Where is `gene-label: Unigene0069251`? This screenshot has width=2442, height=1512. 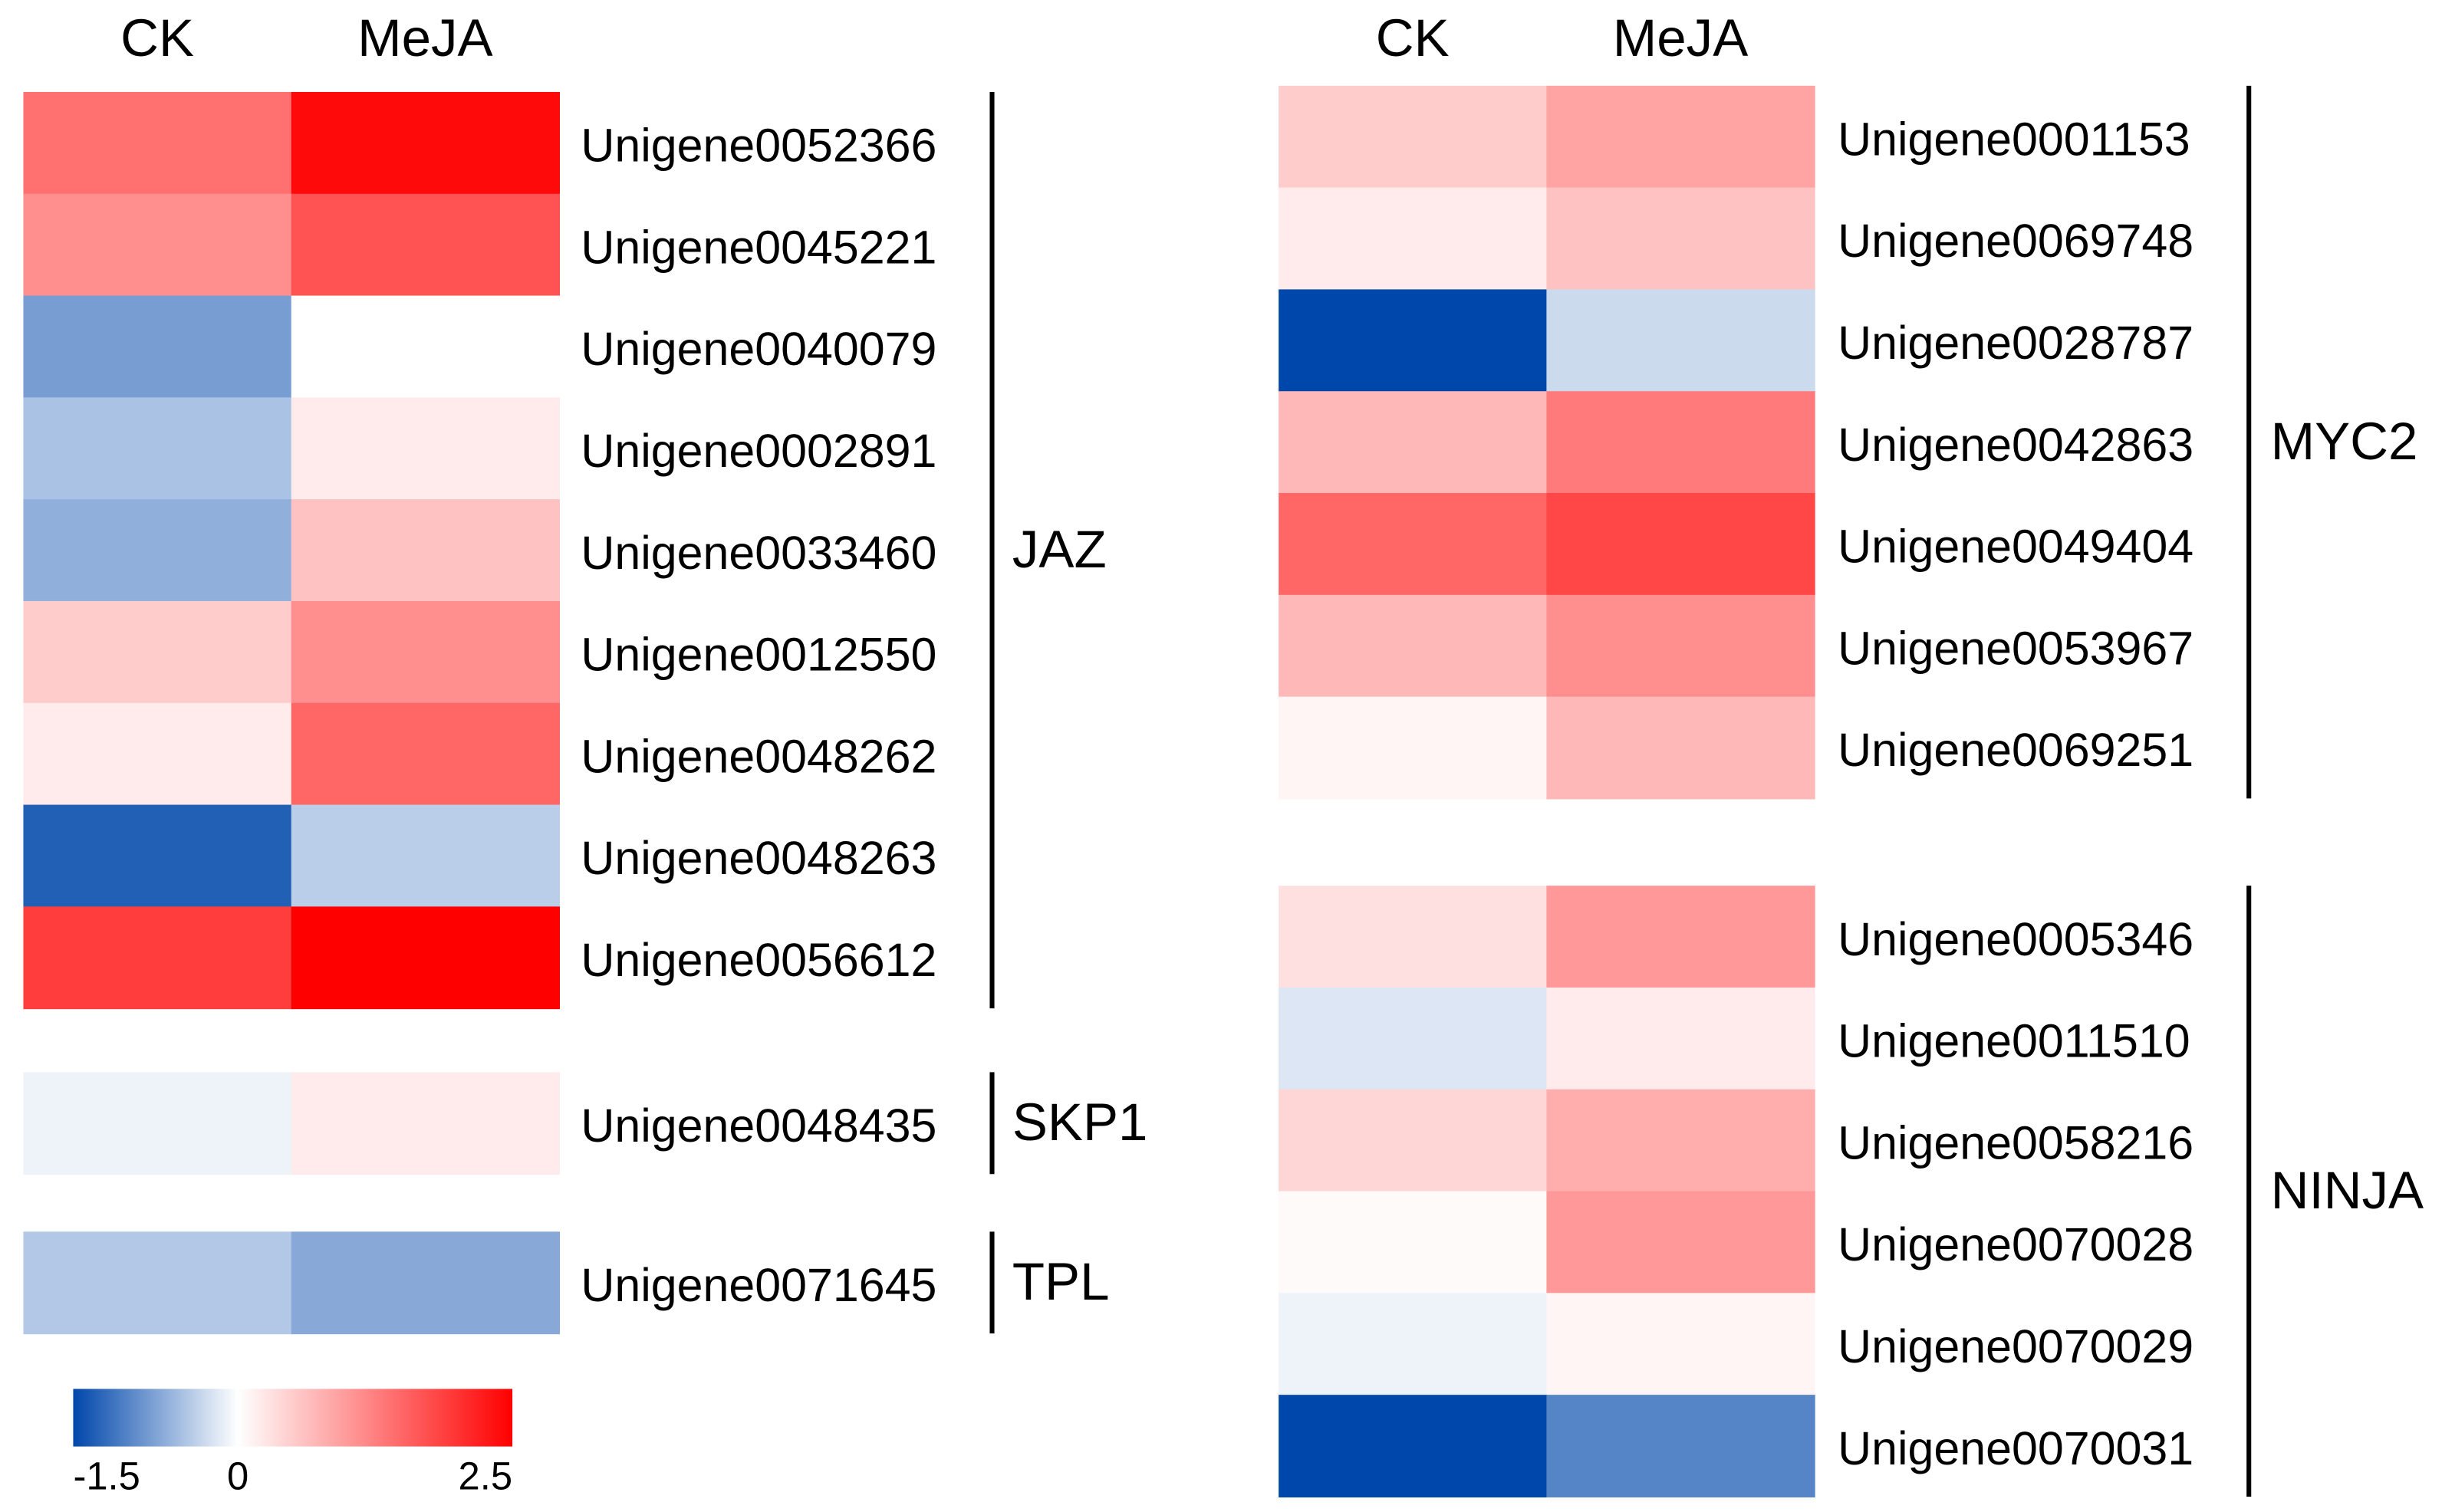 gene-label: Unigene0069251 is located at coordinates (2016, 750).